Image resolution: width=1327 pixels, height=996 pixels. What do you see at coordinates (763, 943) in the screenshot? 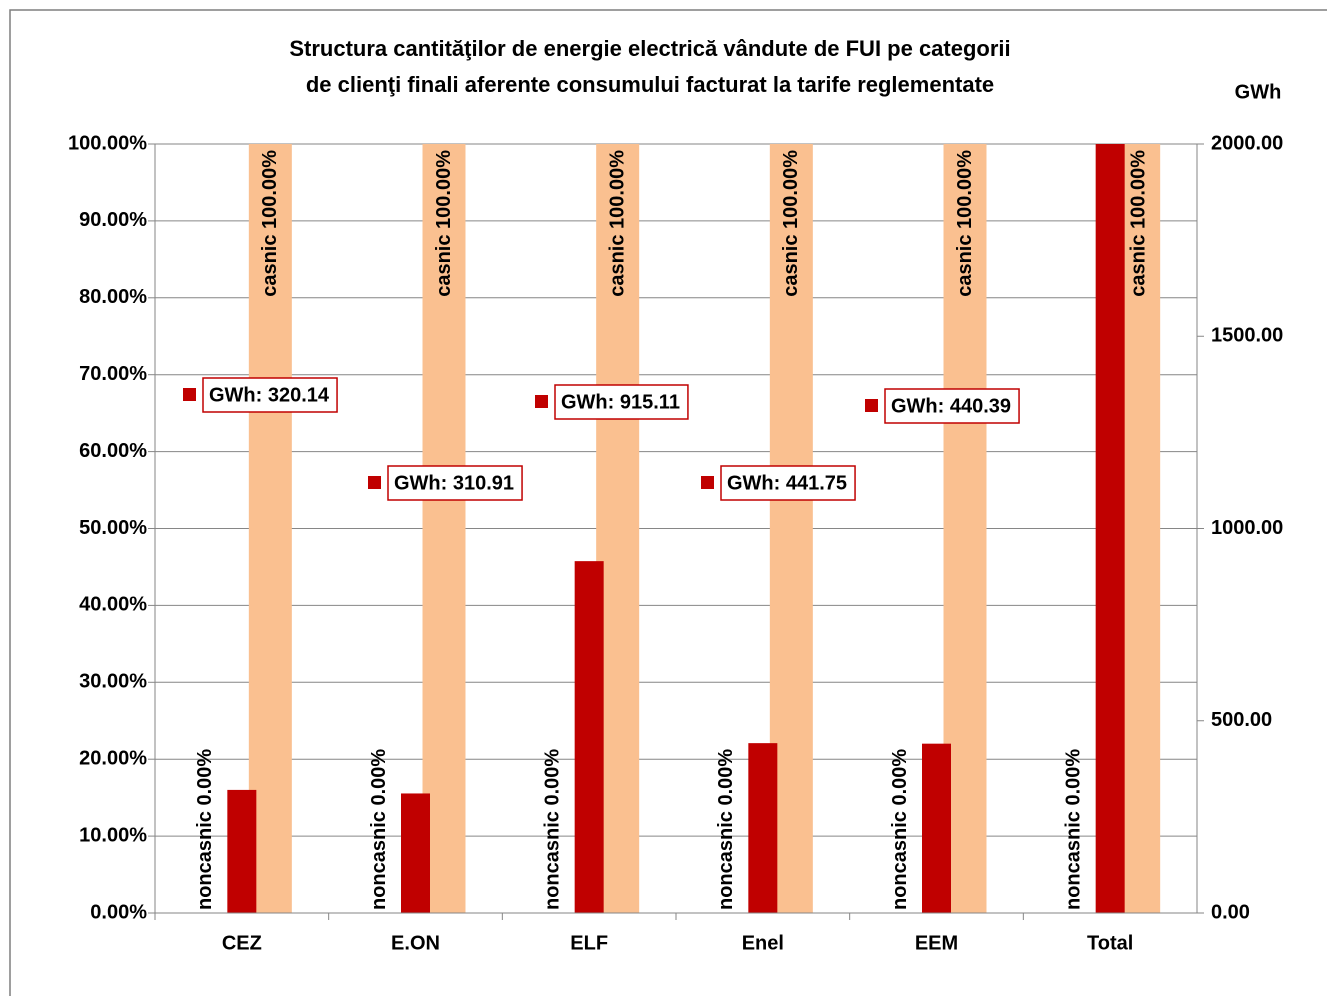
I see `x-tick-label: Enel` at bounding box center [763, 943].